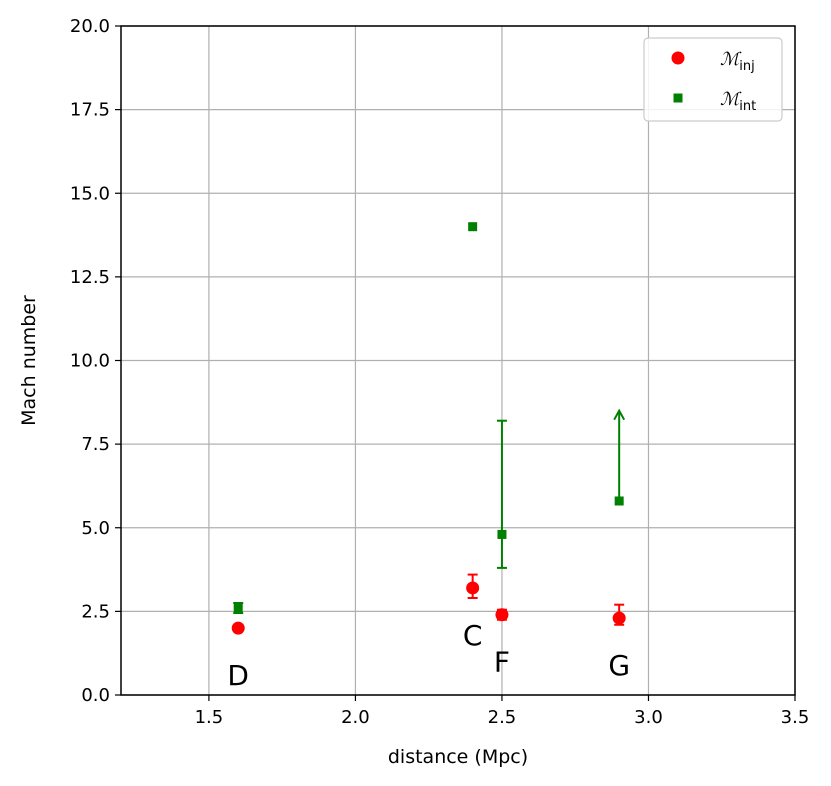  What do you see at coordinates (428, 655) in the screenshot?
I see `annotations: D CF G` at bounding box center [428, 655].